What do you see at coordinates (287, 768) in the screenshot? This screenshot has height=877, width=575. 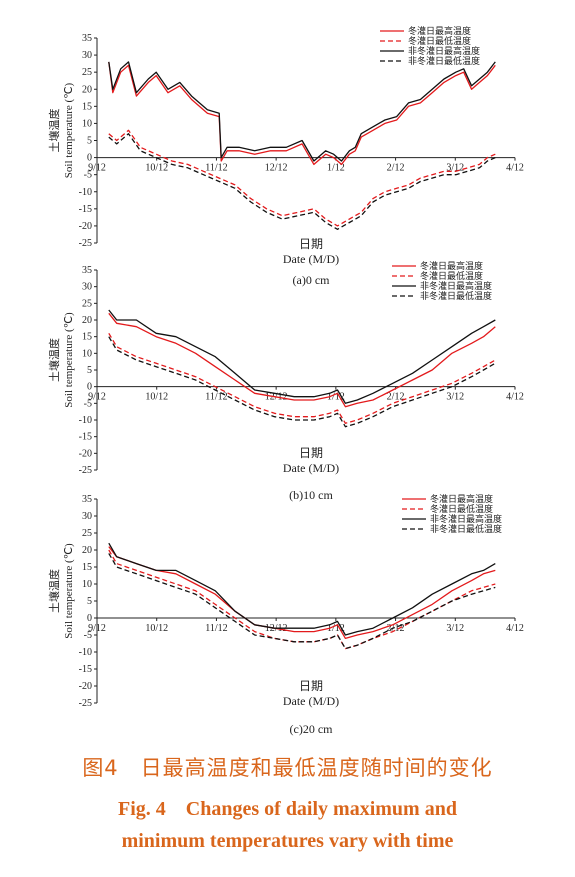 I see `figure-caption-cn: 图4 日最高温度和最低温度随时间的变化` at bounding box center [287, 768].